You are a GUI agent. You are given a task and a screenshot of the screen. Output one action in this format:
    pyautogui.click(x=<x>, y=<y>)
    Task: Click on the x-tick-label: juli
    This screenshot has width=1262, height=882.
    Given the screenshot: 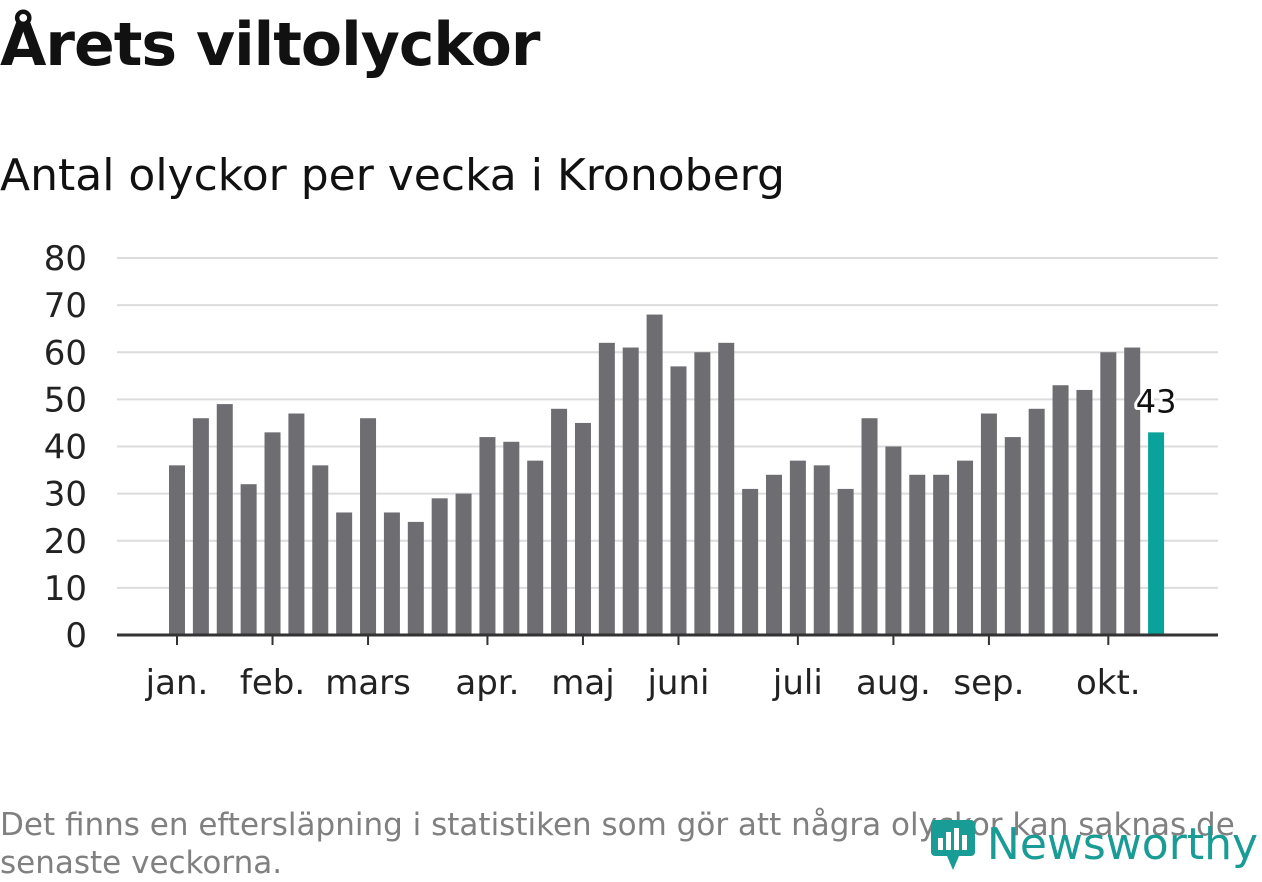 What is the action you would take?
    pyautogui.click(x=797, y=683)
    